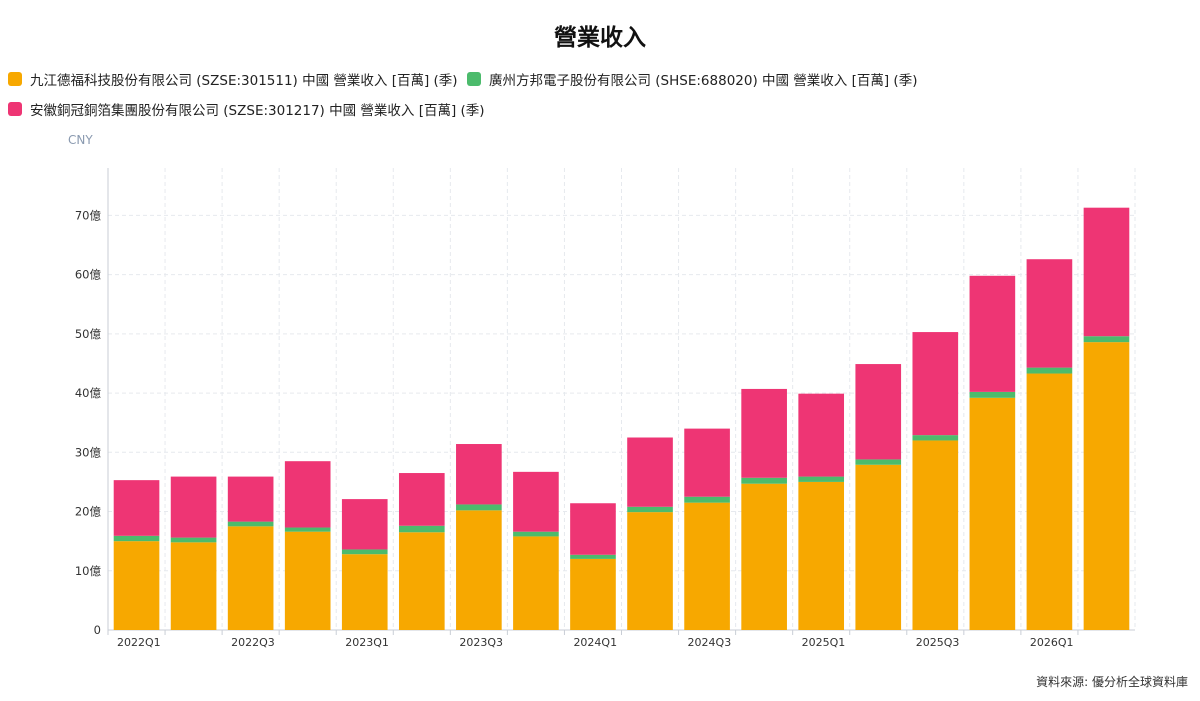 This screenshot has width=1200, height=701. I want to click on bar-segment-series2-2025Q4, so click(992, 333).